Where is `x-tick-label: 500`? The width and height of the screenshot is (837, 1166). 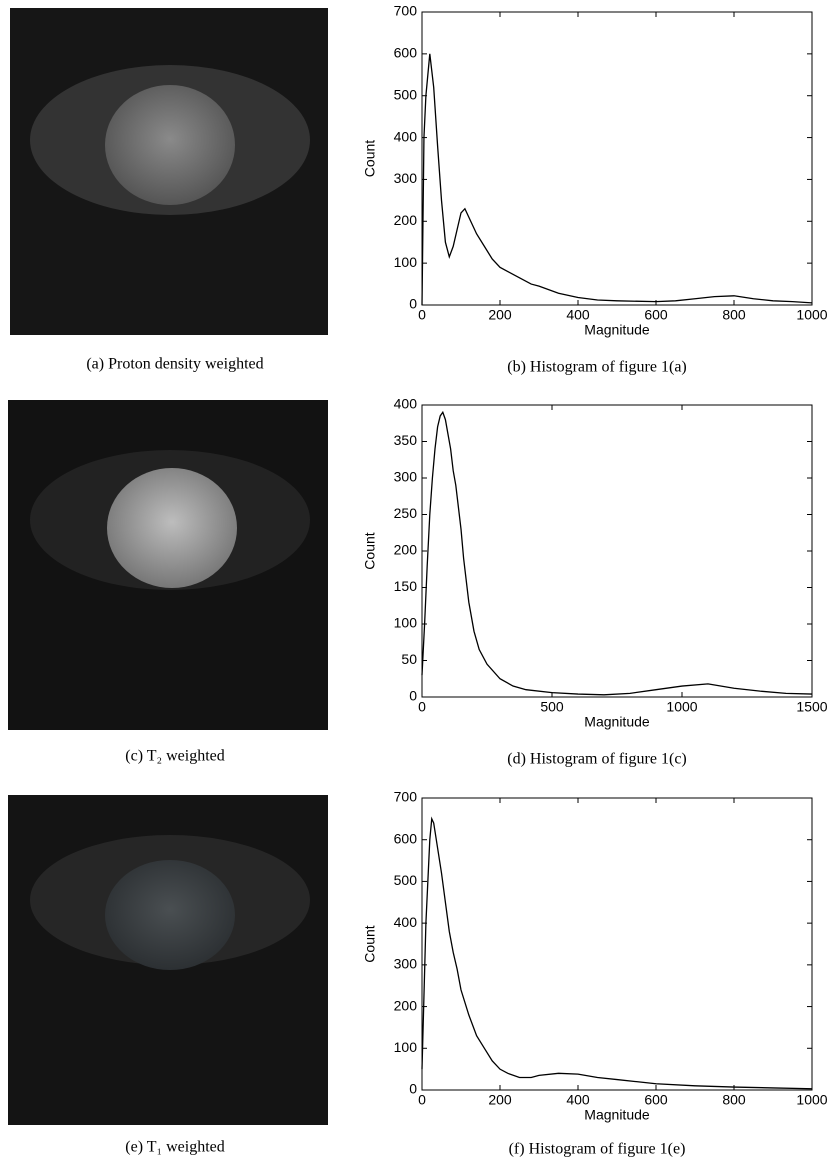
x-tick-label: 500 is located at coordinates (552, 707).